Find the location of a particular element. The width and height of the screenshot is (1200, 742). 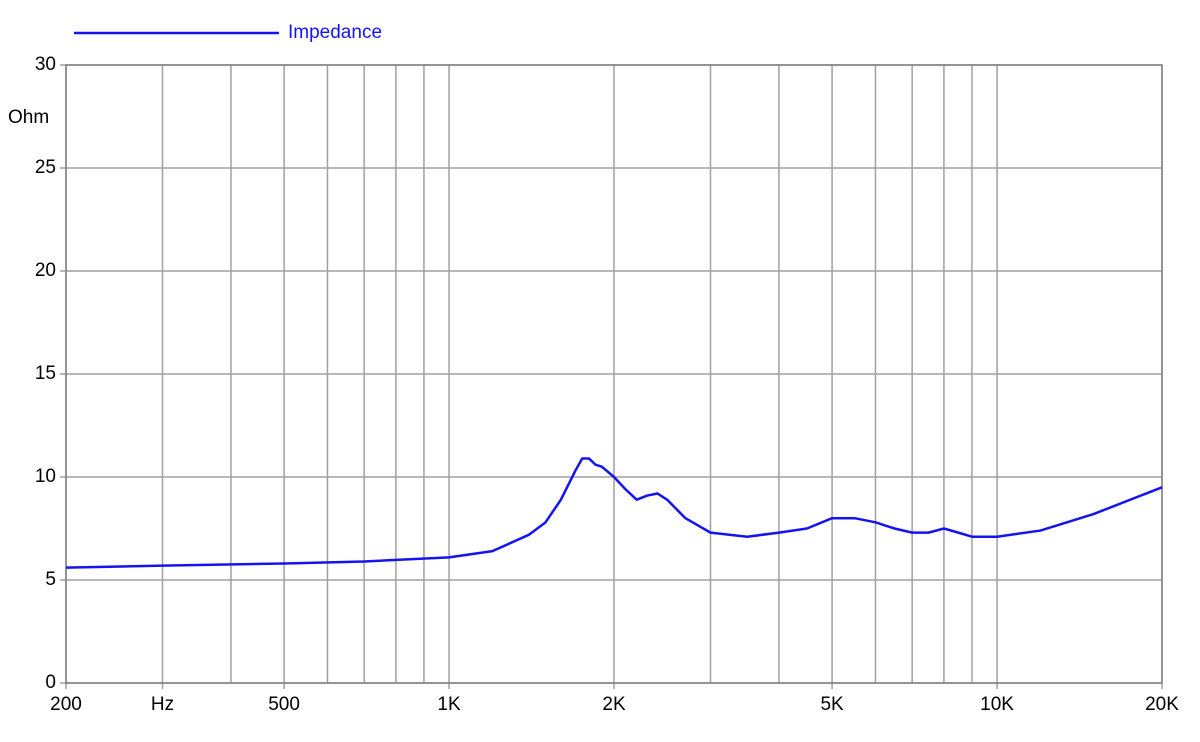

legend-label: Impedance is located at coordinates (335, 32).